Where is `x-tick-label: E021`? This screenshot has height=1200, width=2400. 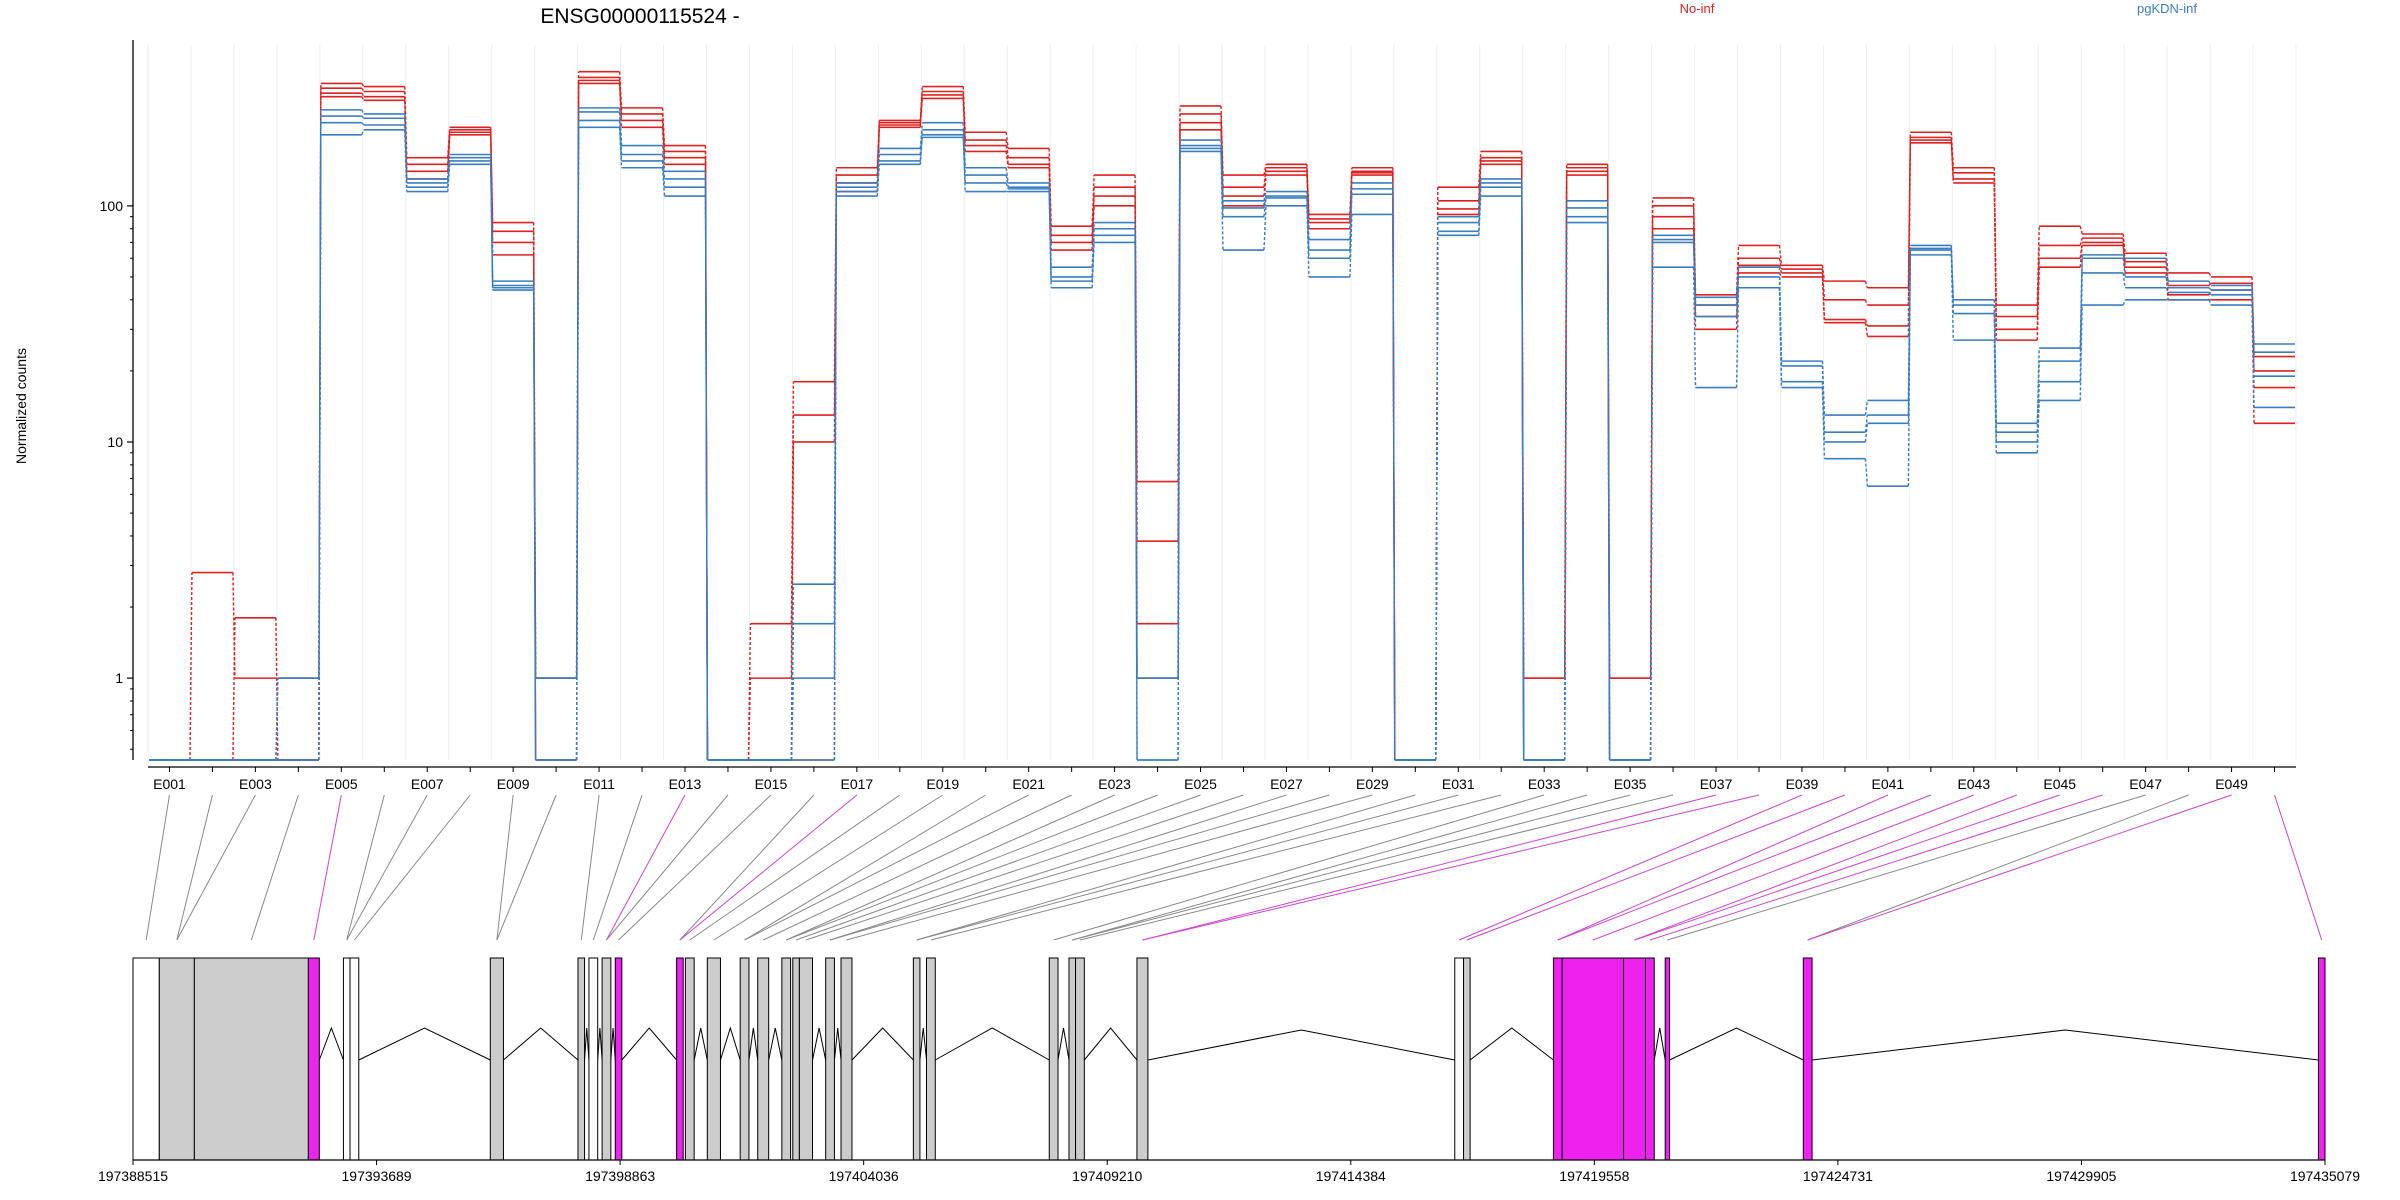
x-tick-label: E021 is located at coordinates (1028, 784).